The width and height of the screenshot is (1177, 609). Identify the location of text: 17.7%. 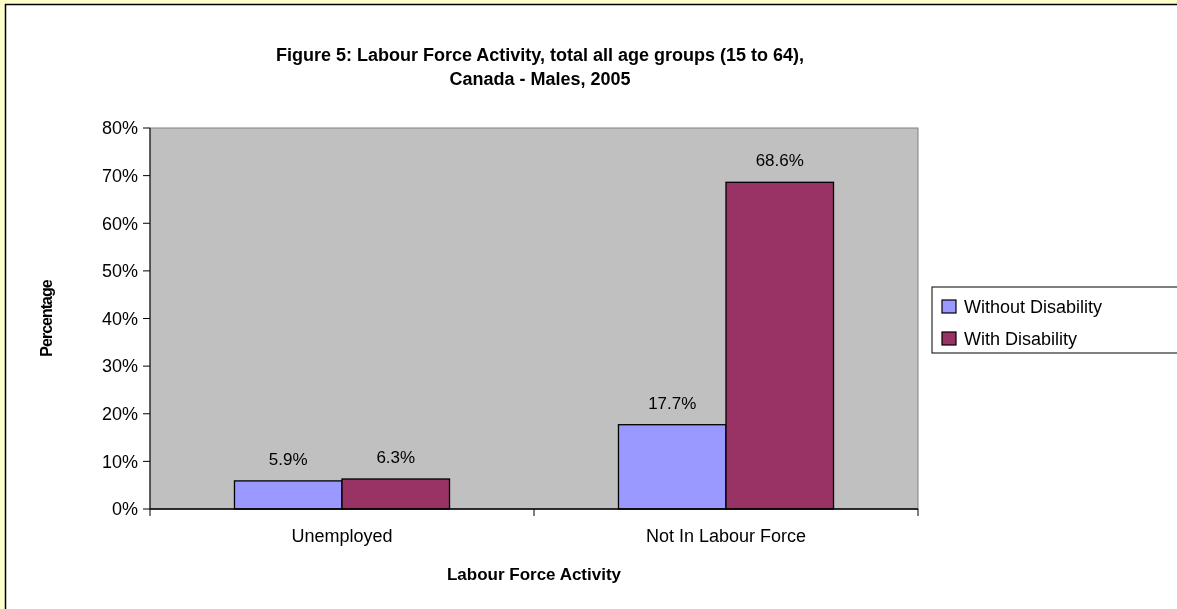
(672, 403).